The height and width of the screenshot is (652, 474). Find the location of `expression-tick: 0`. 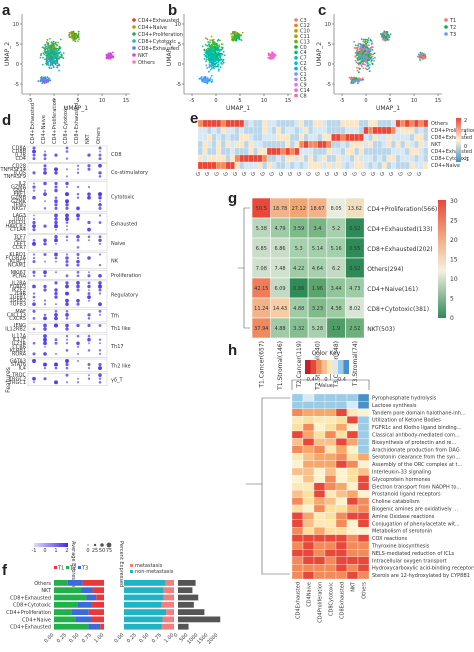

expression-tick: 0 is located at coordinates (44, 551).